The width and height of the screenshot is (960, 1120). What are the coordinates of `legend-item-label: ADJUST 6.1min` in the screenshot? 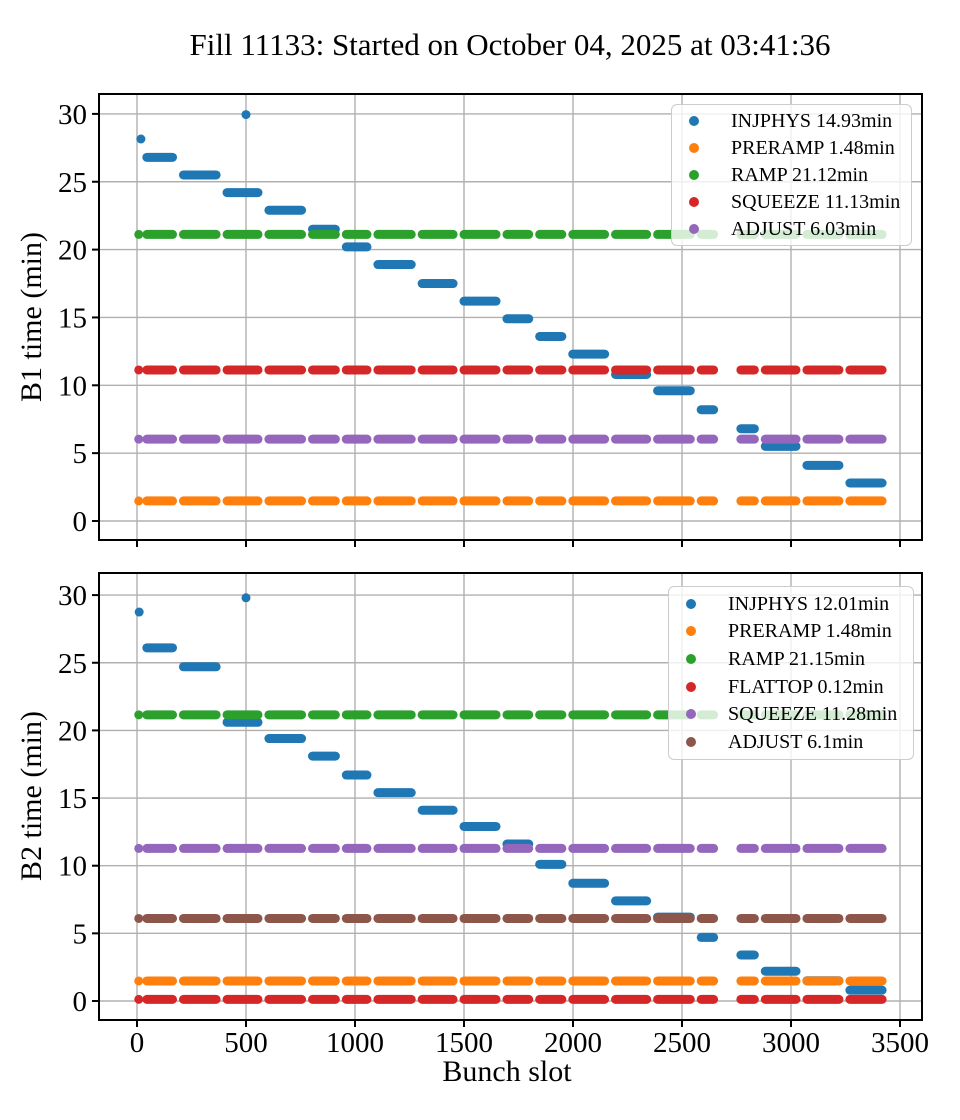 It's located at (796, 742).